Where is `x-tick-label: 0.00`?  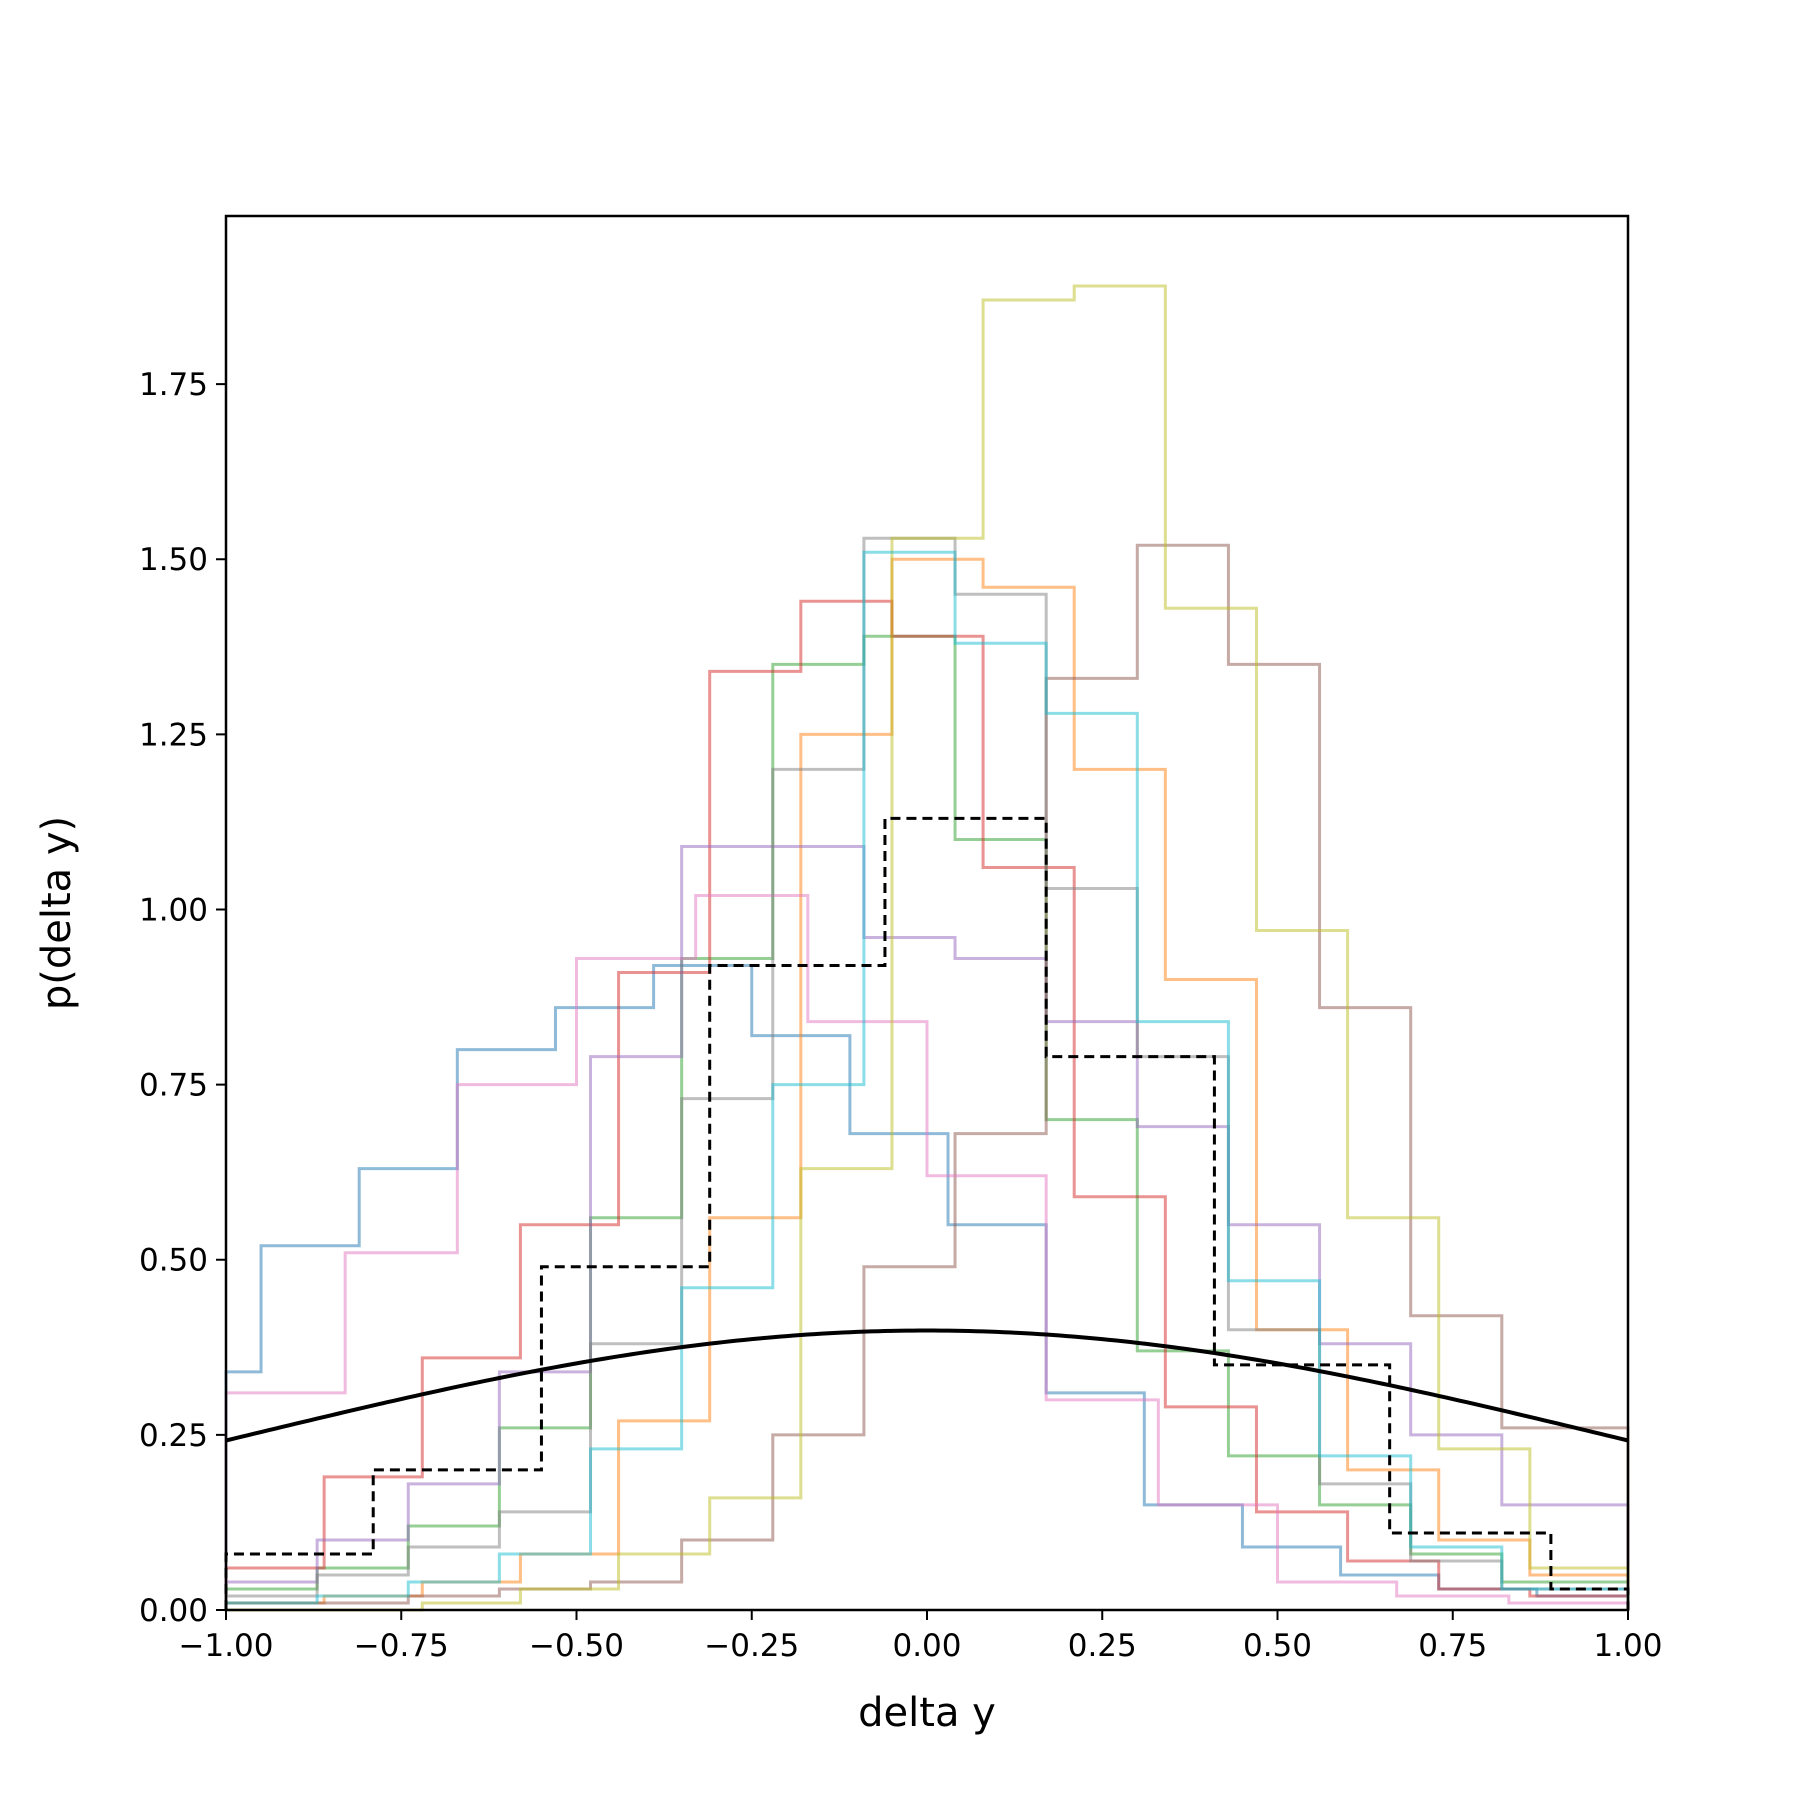
x-tick-label: 0.00 is located at coordinates (926, 1646).